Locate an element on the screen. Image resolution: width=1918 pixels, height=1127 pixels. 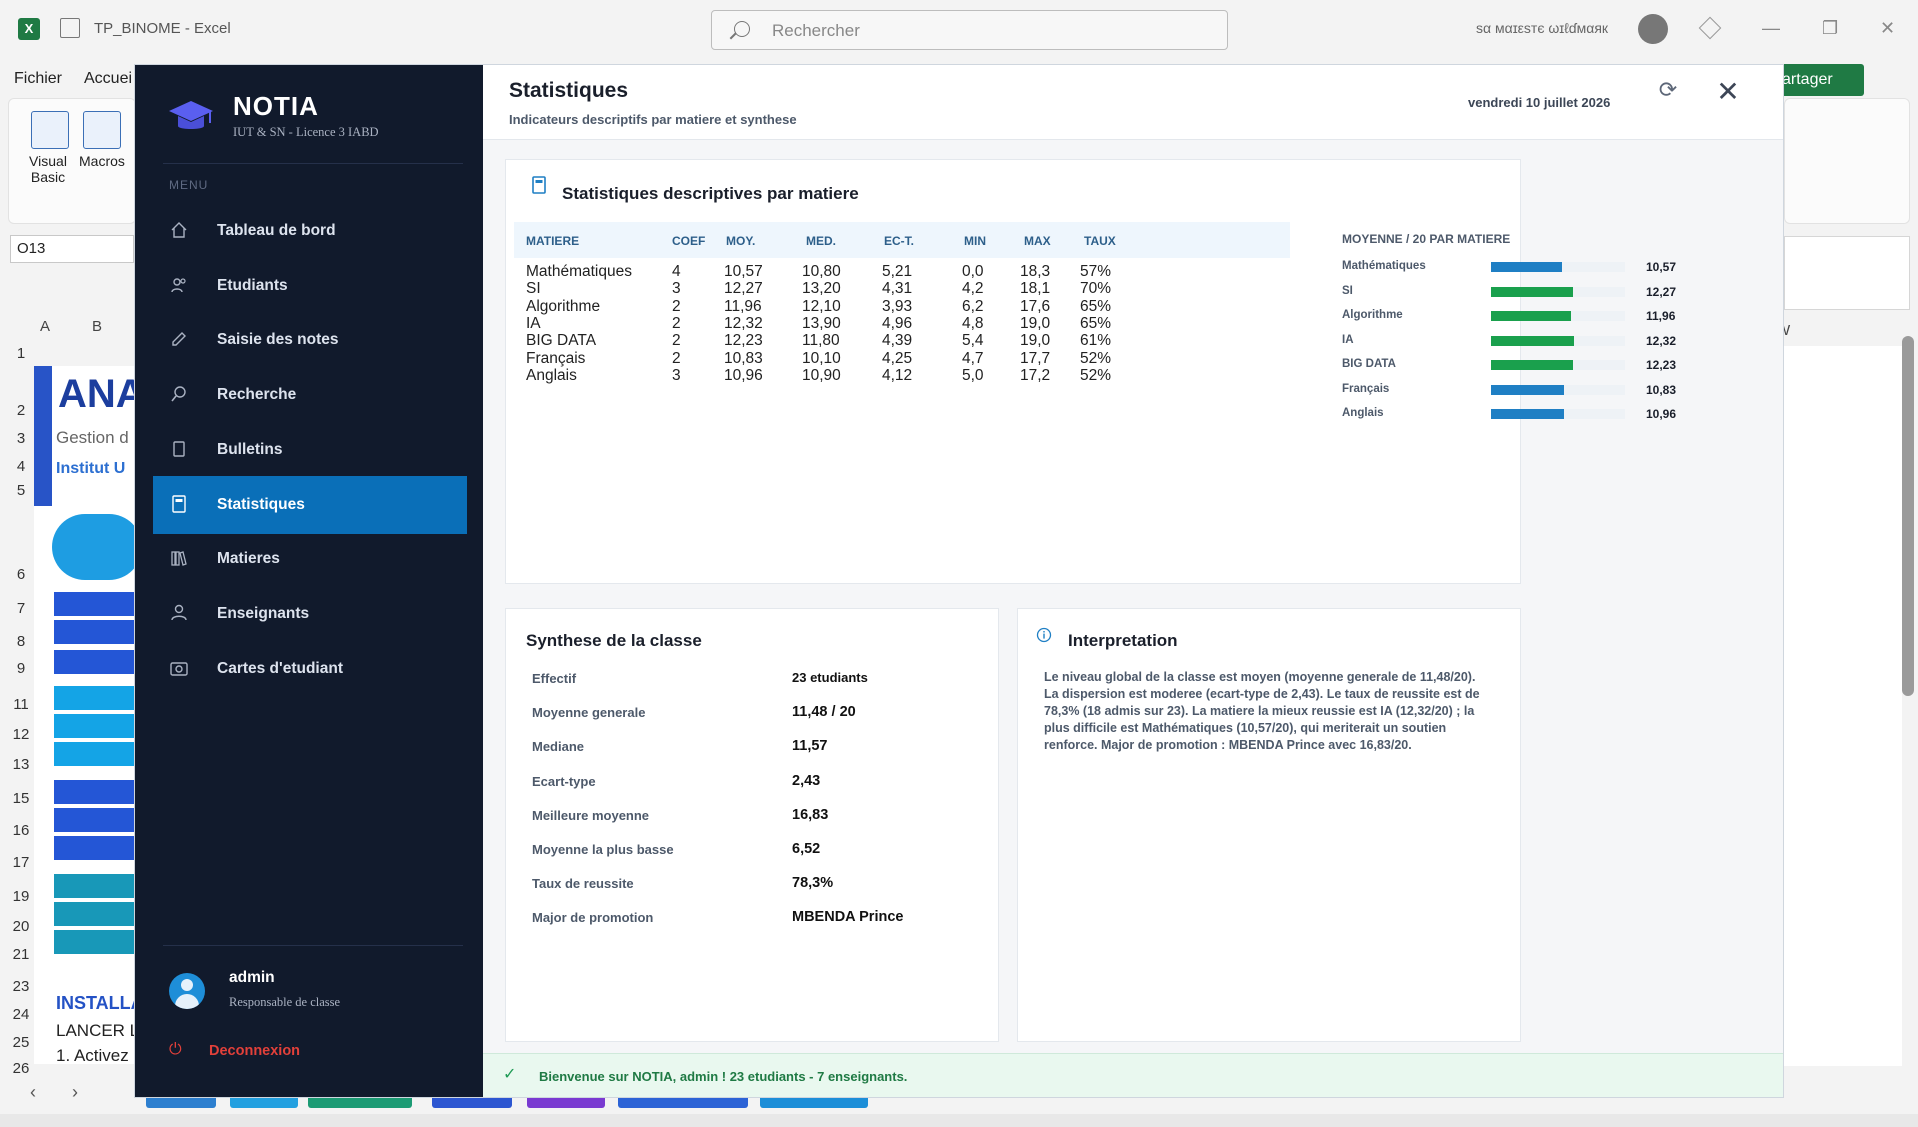
sheet-gestion-text: Gestion d is located at coordinates (92, 437).